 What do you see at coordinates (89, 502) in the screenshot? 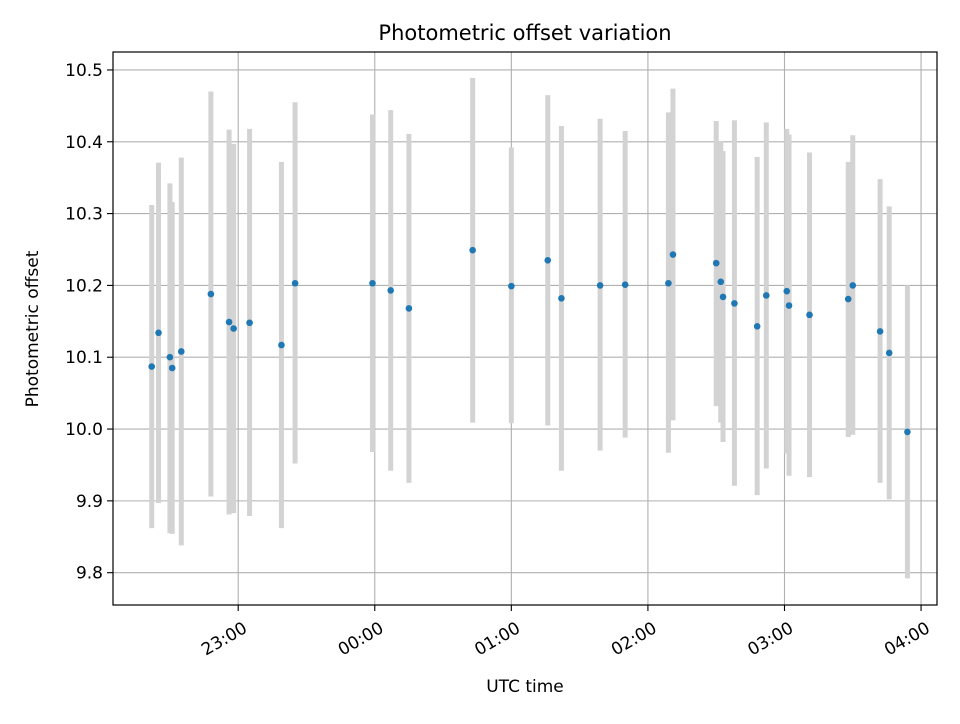
I see `y-tick-label: 9.9` at bounding box center [89, 502].